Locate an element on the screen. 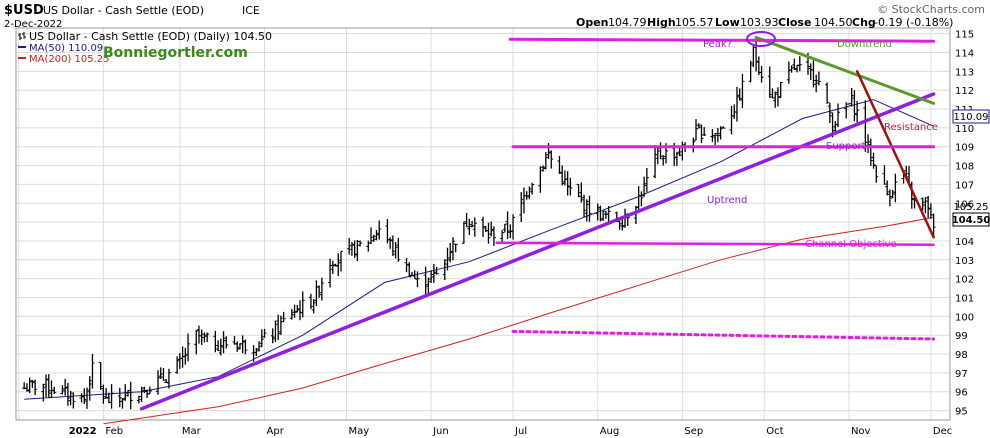 This screenshot has height=438, width=990. x-tick-label: 2022 is located at coordinates (83, 431).